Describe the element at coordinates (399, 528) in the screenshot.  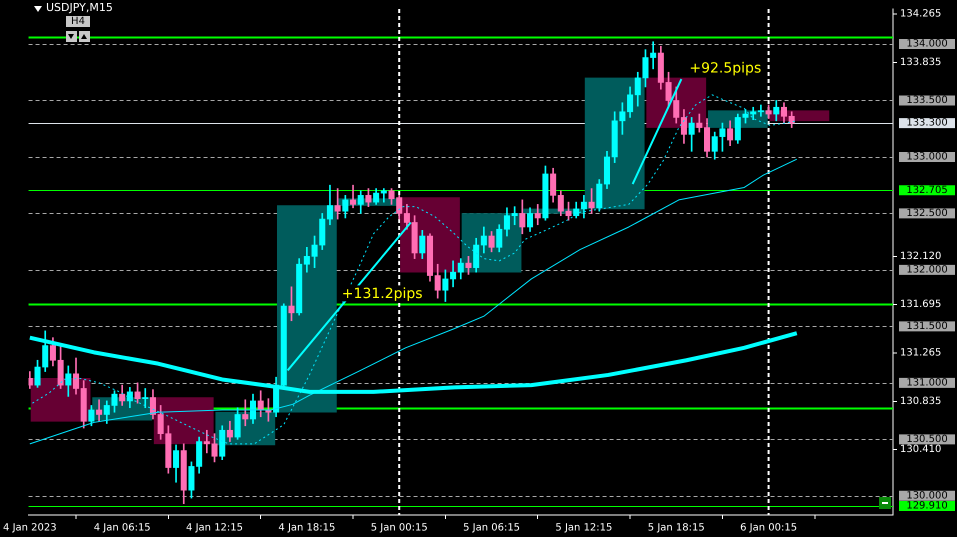
I see `x-tick-label: 5 Jan 00:15` at that location.